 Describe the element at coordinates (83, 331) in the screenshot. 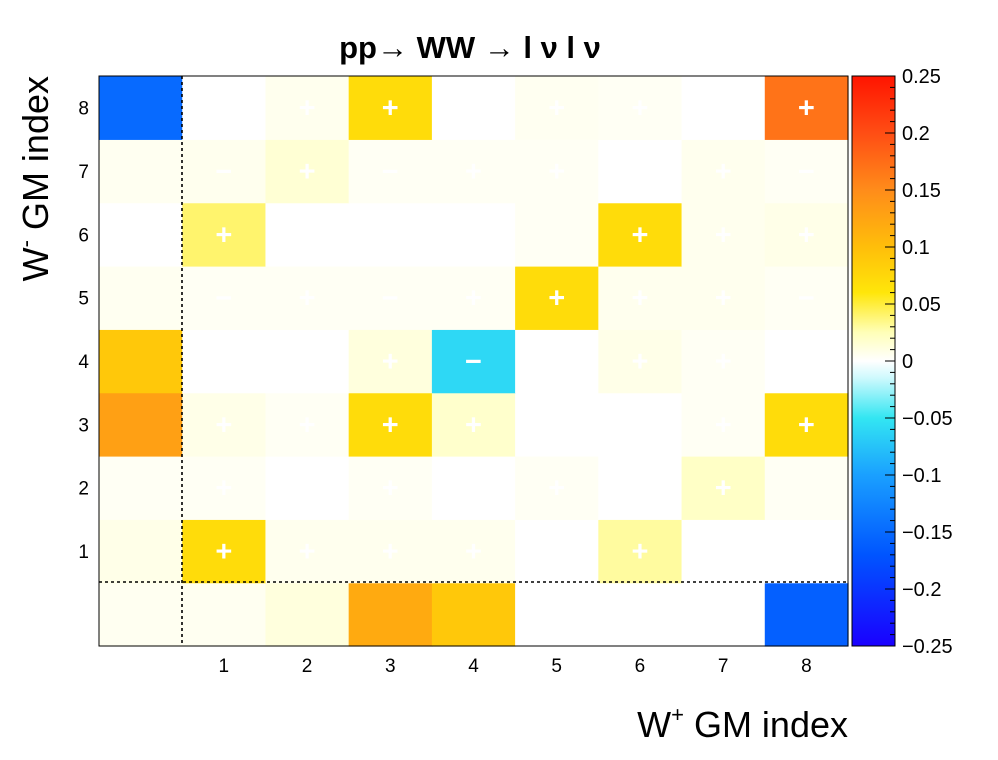

I see `y-axis-ticks: 1 2 3 4 5 6 7 8` at that location.